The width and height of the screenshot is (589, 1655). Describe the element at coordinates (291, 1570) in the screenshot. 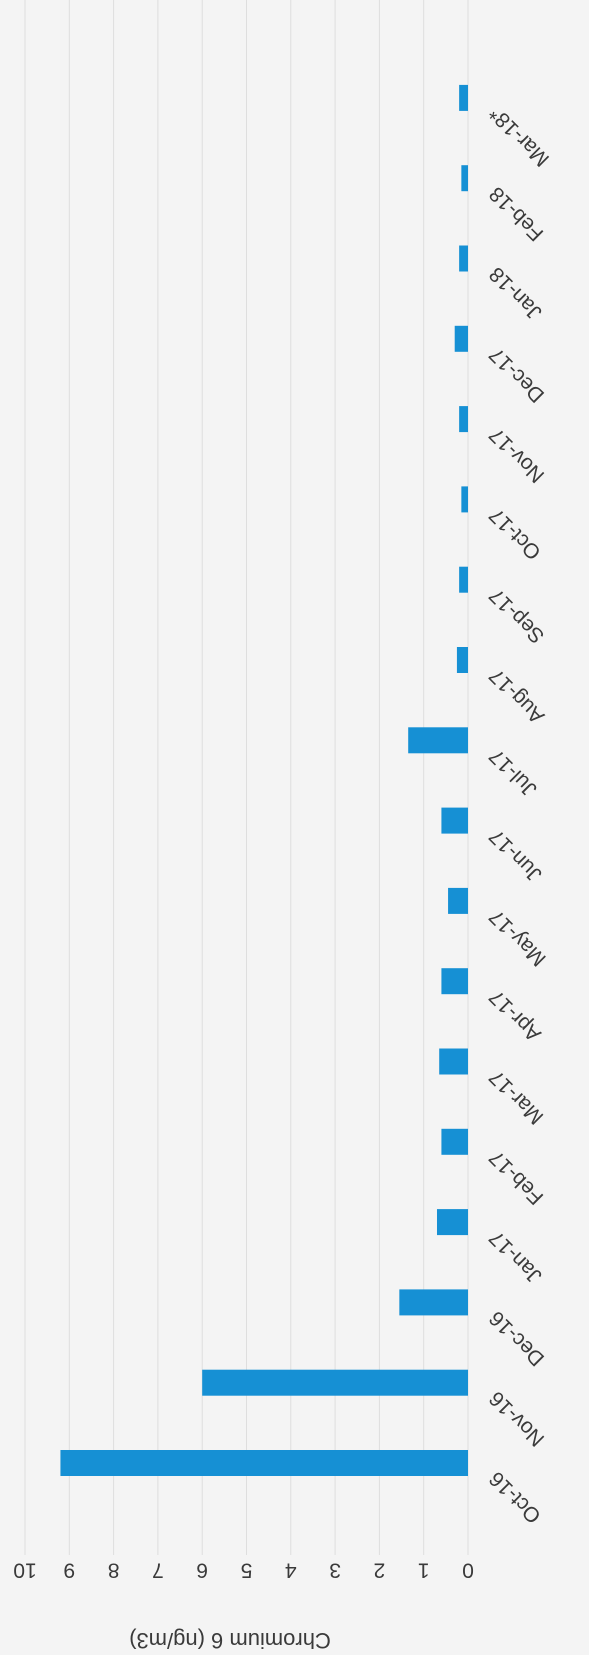

I see `value-tick-label: 4` at that location.